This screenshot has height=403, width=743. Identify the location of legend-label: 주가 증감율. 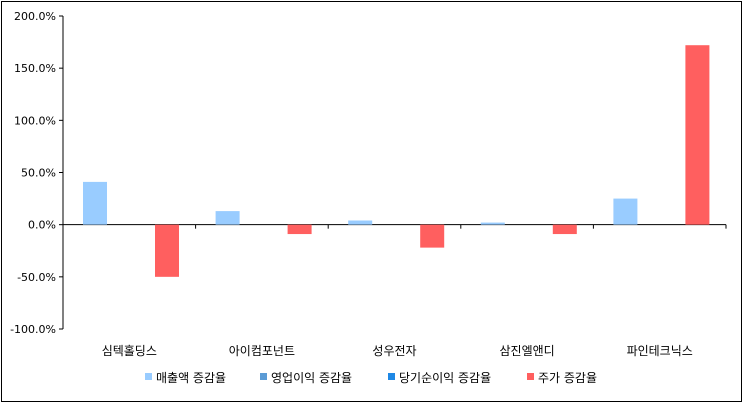
(567, 378).